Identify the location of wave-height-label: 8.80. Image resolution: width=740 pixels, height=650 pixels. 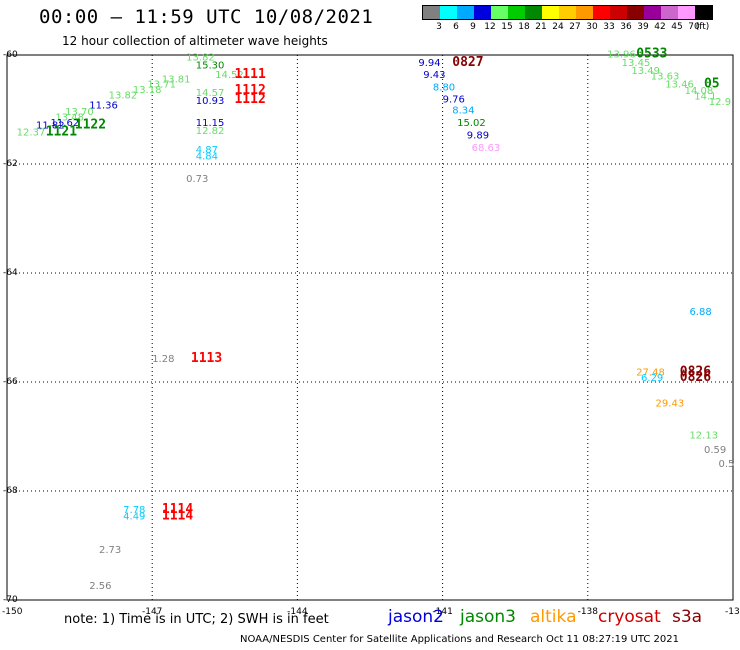
(444, 87).